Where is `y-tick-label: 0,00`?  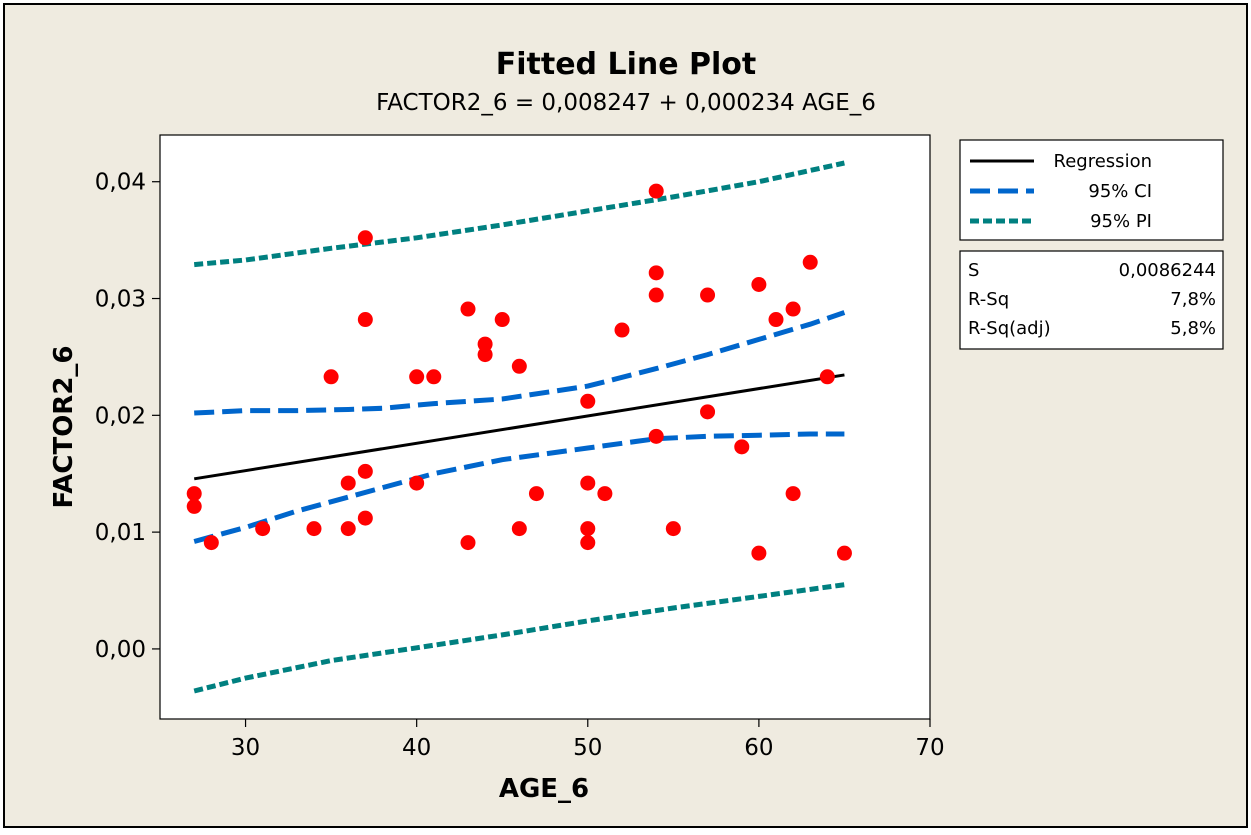 y-tick-label: 0,00 is located at coordinates (120, 650).